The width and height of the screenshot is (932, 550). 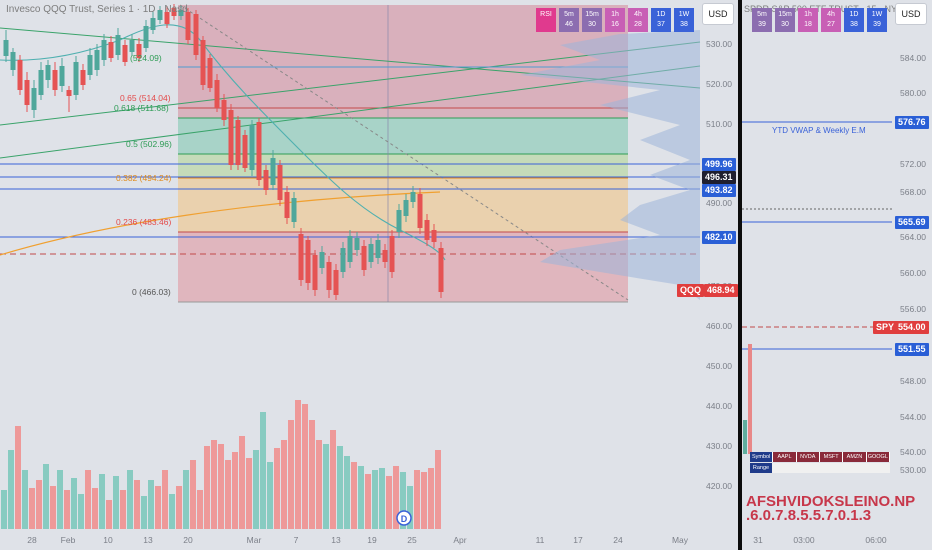 What do you see at coordinates (721, 290) in the screenshot?
I see `price-tag-last: 468.94` at bounding box center [721, 290].